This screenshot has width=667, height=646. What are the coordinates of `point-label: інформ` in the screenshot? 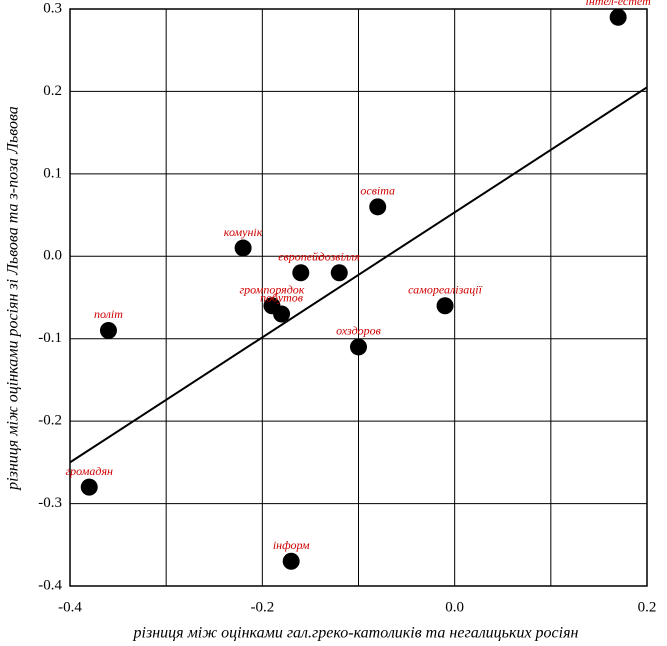 It's located at (291, 545).